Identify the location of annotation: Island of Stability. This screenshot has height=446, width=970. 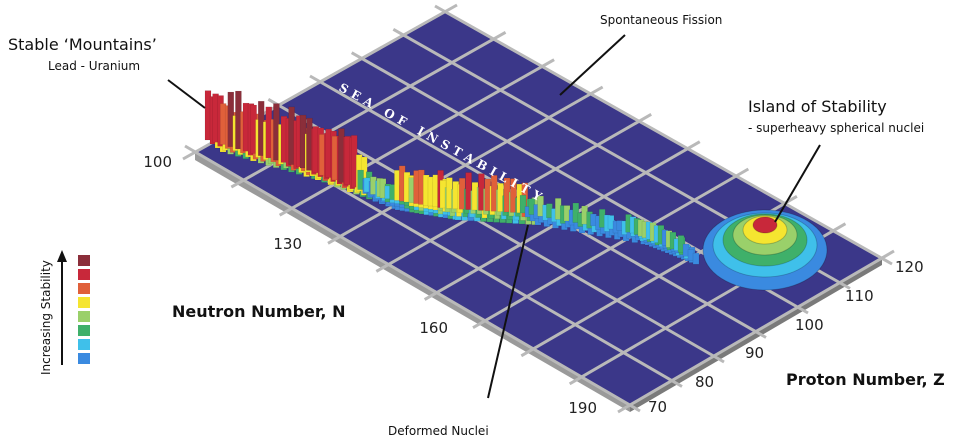
(817, 106).